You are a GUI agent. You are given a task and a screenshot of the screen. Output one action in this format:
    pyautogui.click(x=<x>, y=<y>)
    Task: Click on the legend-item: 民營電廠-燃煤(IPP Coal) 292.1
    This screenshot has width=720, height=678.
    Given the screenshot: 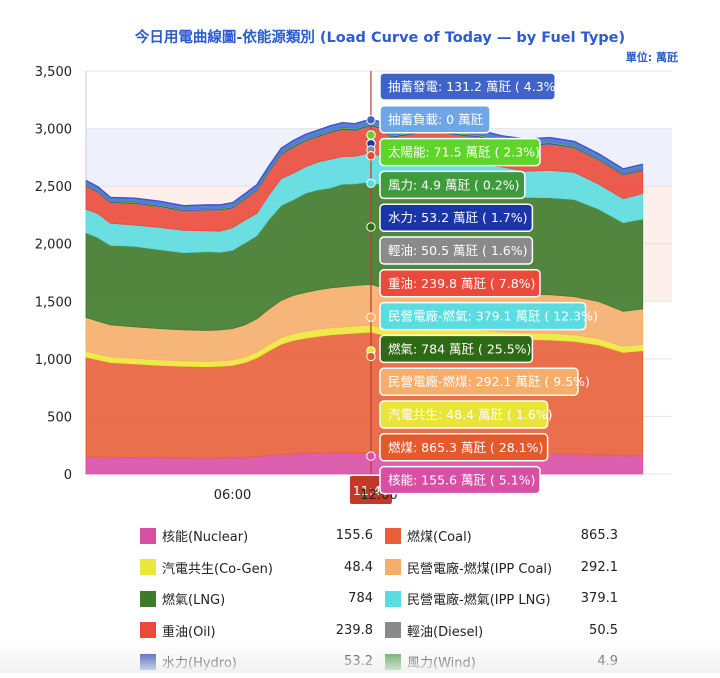 What is the action you would take?
    pyautogui.click(x=507, y=567)
    